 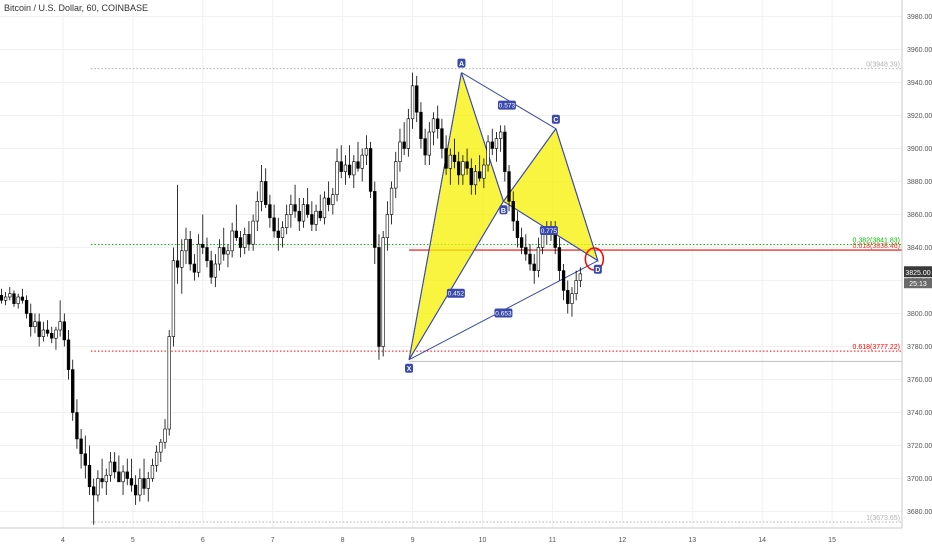 I want to click on y-tick-label: 3920.00, so click(x=919, y=116).